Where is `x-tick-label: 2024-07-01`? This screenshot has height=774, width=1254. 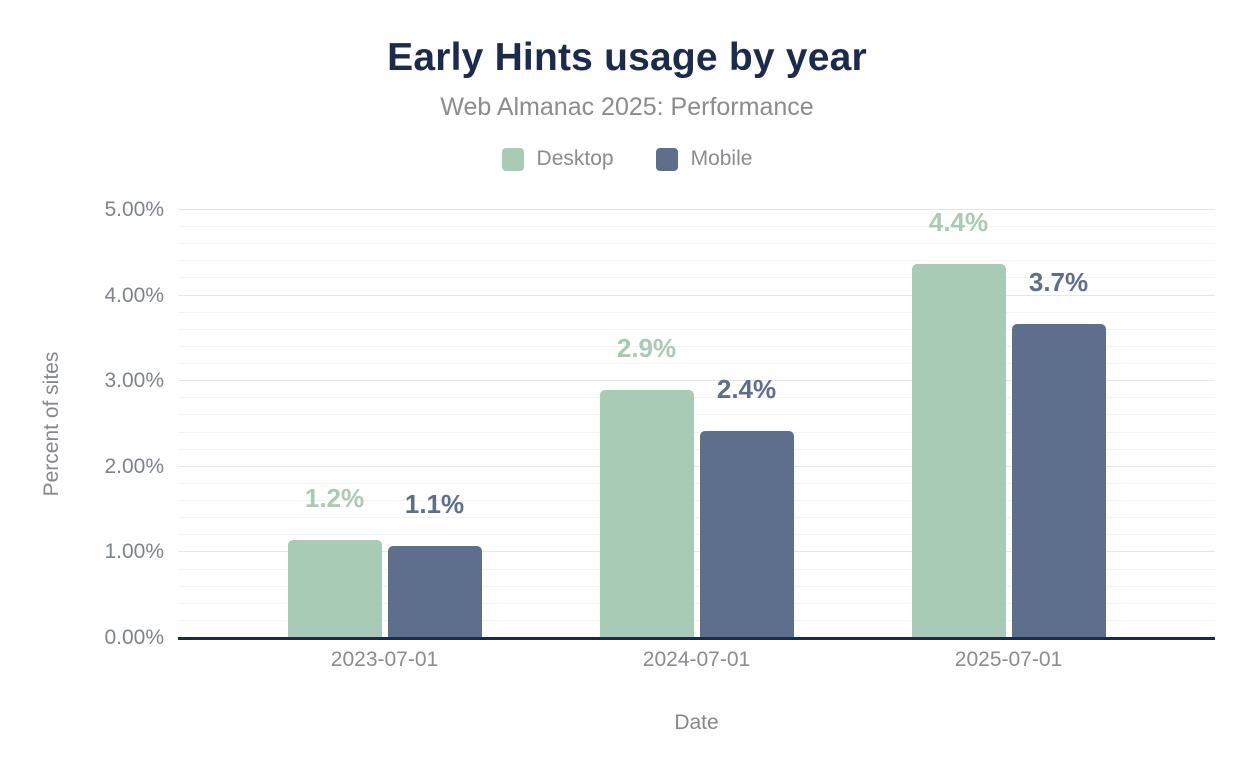
x-tick-label: 2024-07-01 is located at coordinates (696, 659).